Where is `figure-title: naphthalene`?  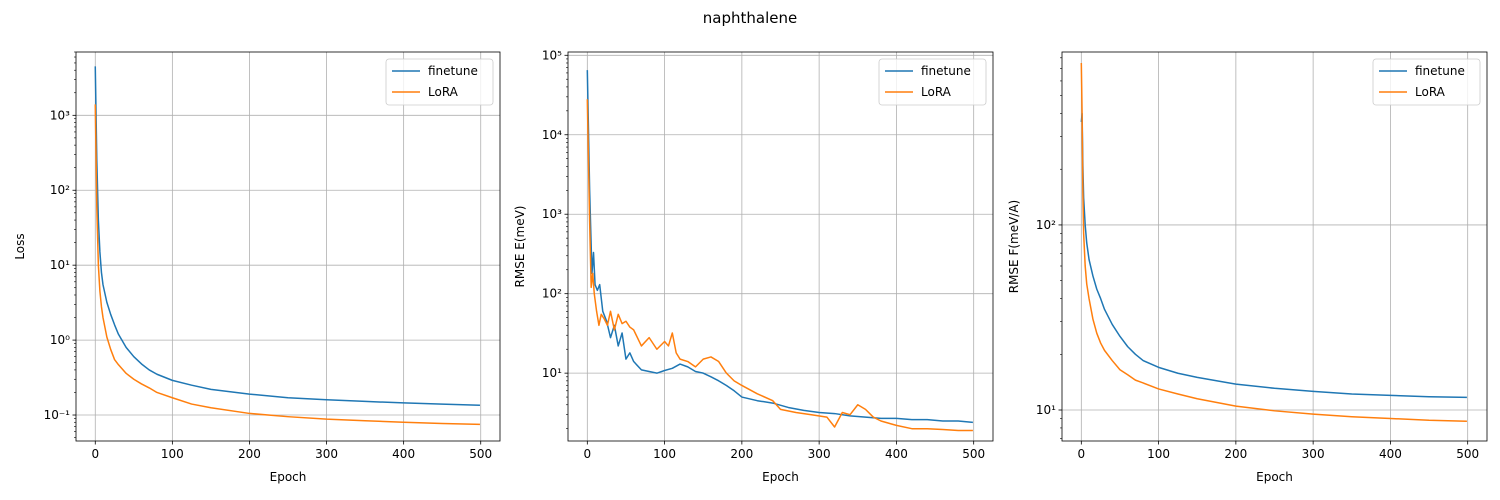 figure-title: naphthalene is located at coordinates (750, 18).